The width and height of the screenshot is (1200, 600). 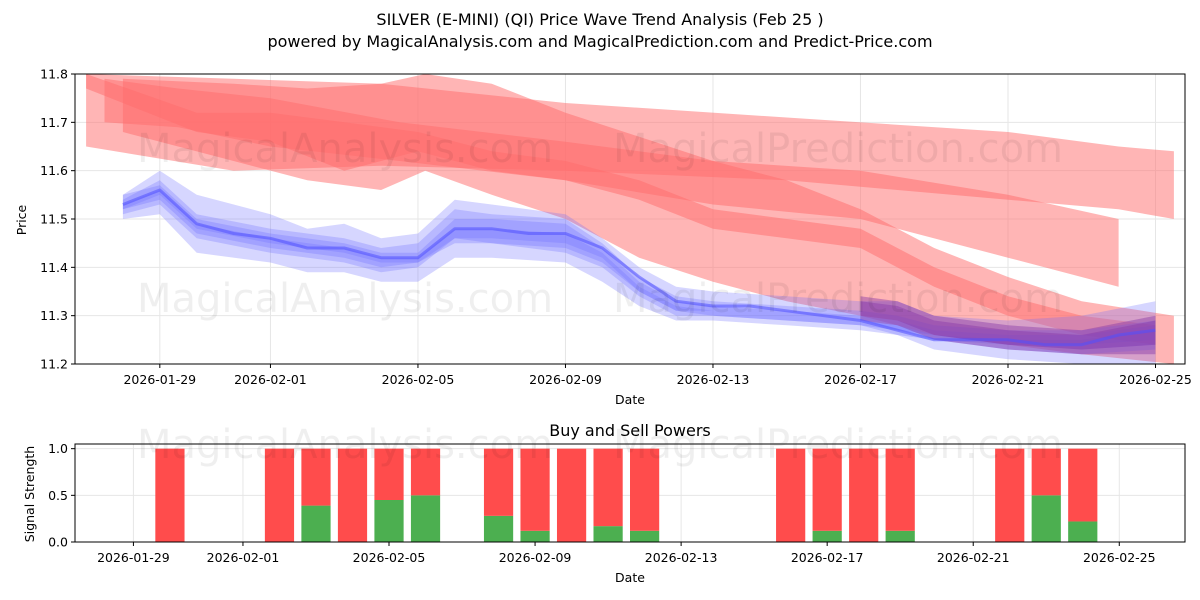 I want to click on signal-y-tick-label: 0.5, so click(x=58, y=495).